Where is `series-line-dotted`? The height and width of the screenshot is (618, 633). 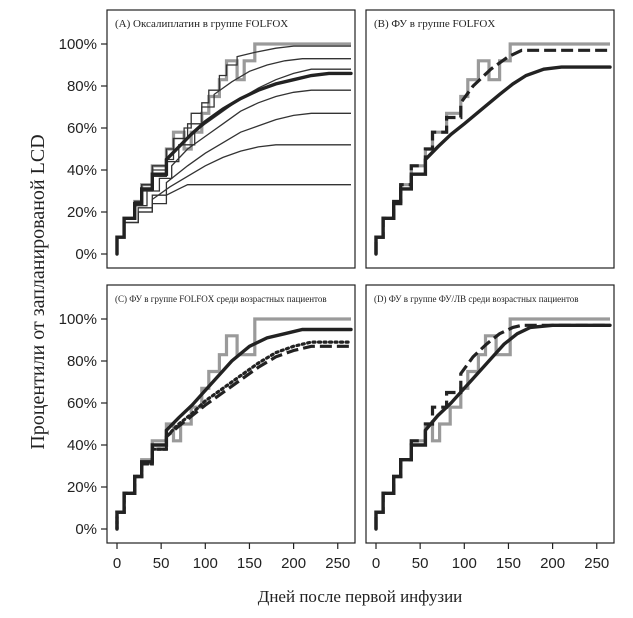
series-line-dotted is located at coordinates (234, 435).